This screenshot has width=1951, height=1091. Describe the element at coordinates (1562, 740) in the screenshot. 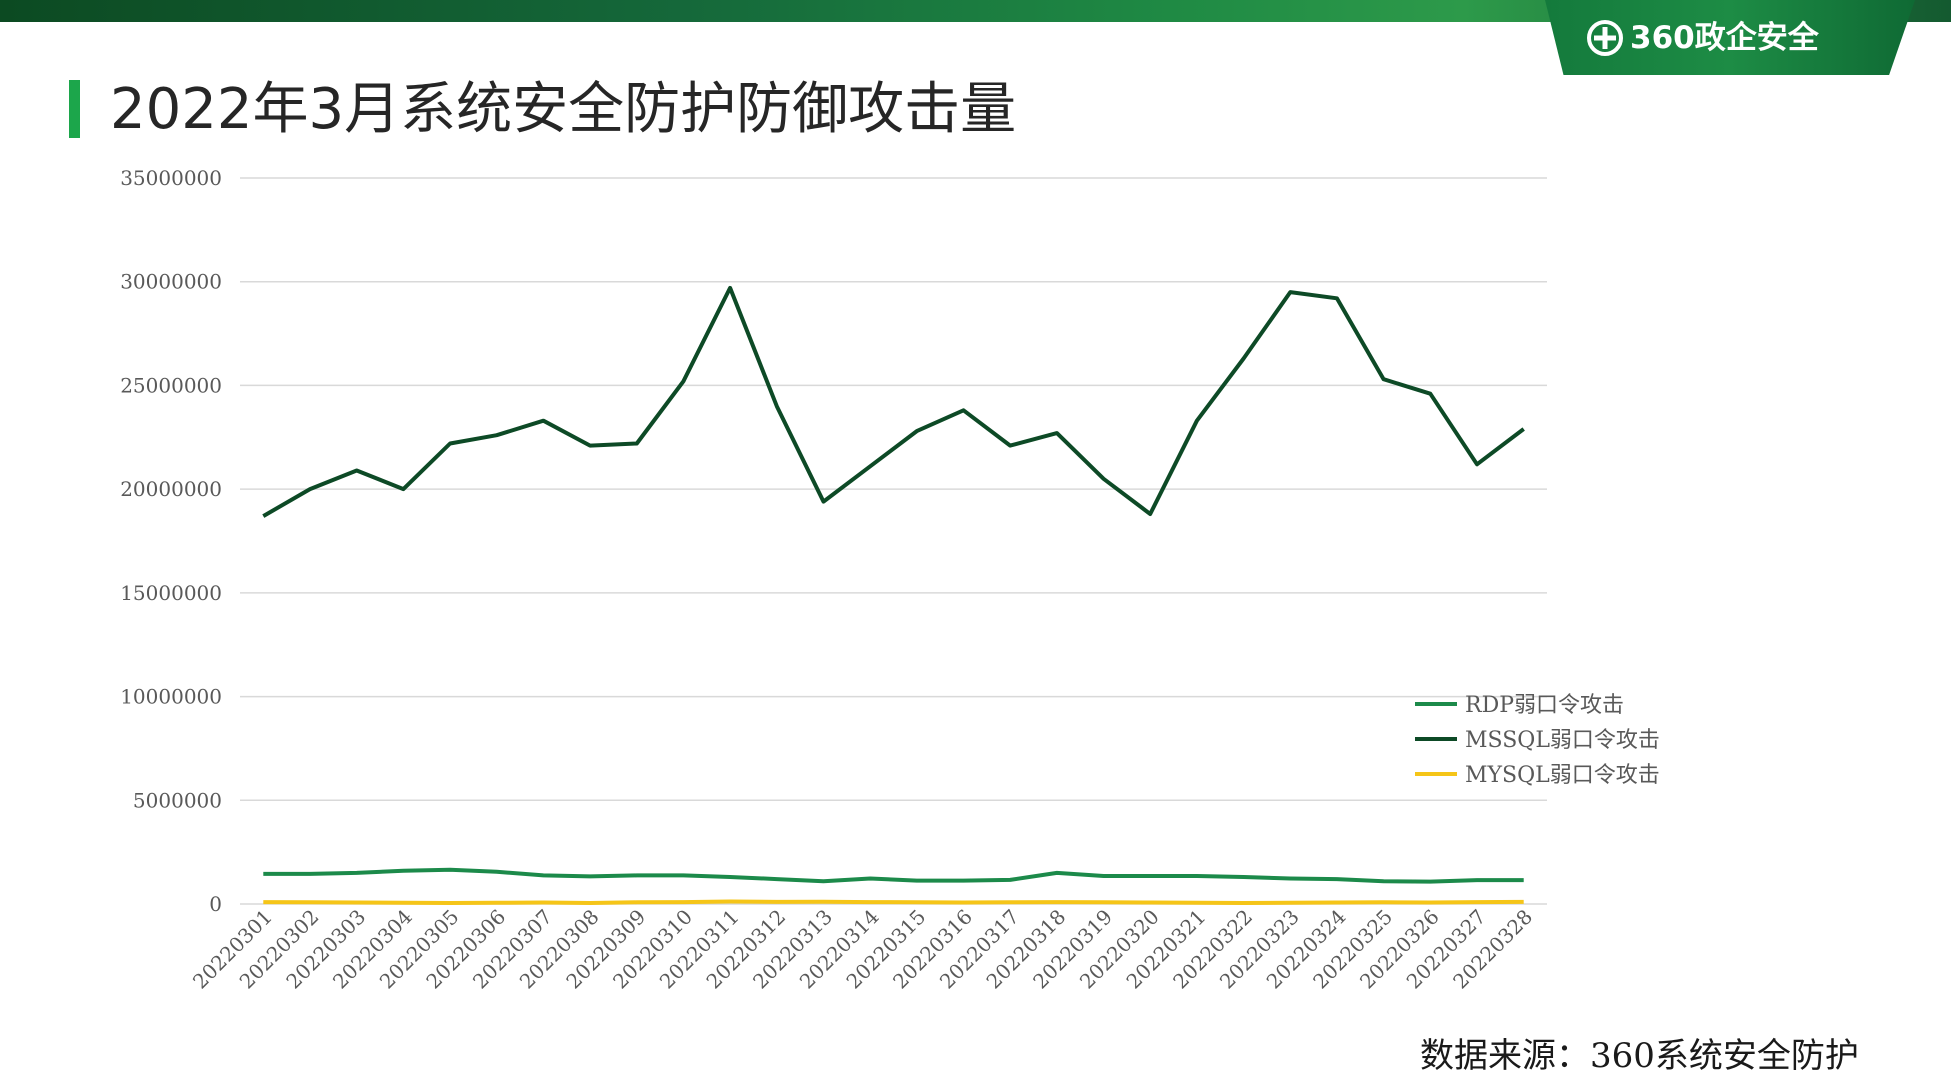

I see `legend-label: MSSQL弱口令攻击` at that location.